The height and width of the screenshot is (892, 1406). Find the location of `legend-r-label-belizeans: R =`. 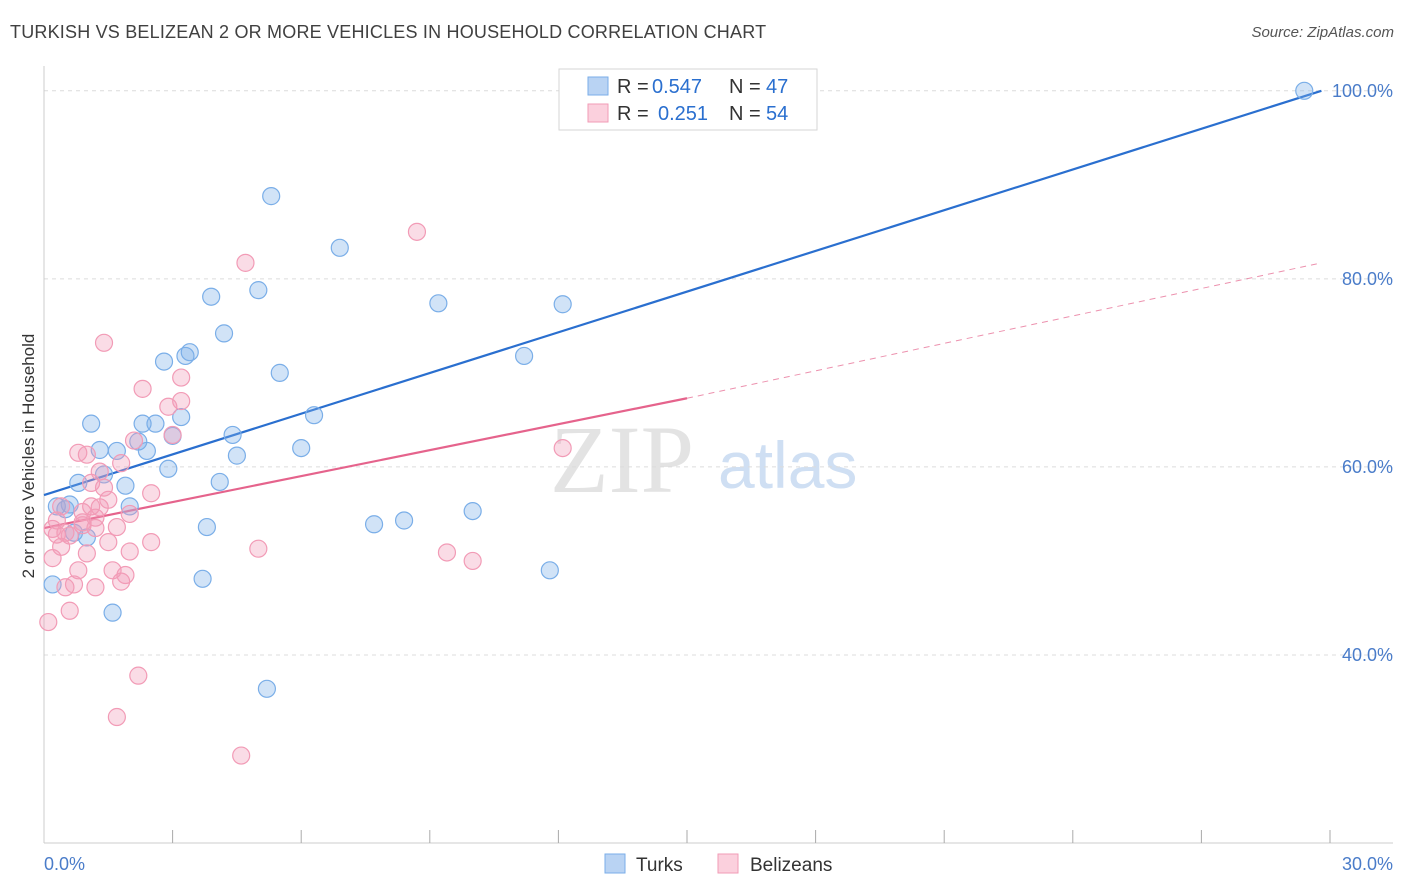

legend-r-label-belizeans: R = is located at coordinates (633, 114).